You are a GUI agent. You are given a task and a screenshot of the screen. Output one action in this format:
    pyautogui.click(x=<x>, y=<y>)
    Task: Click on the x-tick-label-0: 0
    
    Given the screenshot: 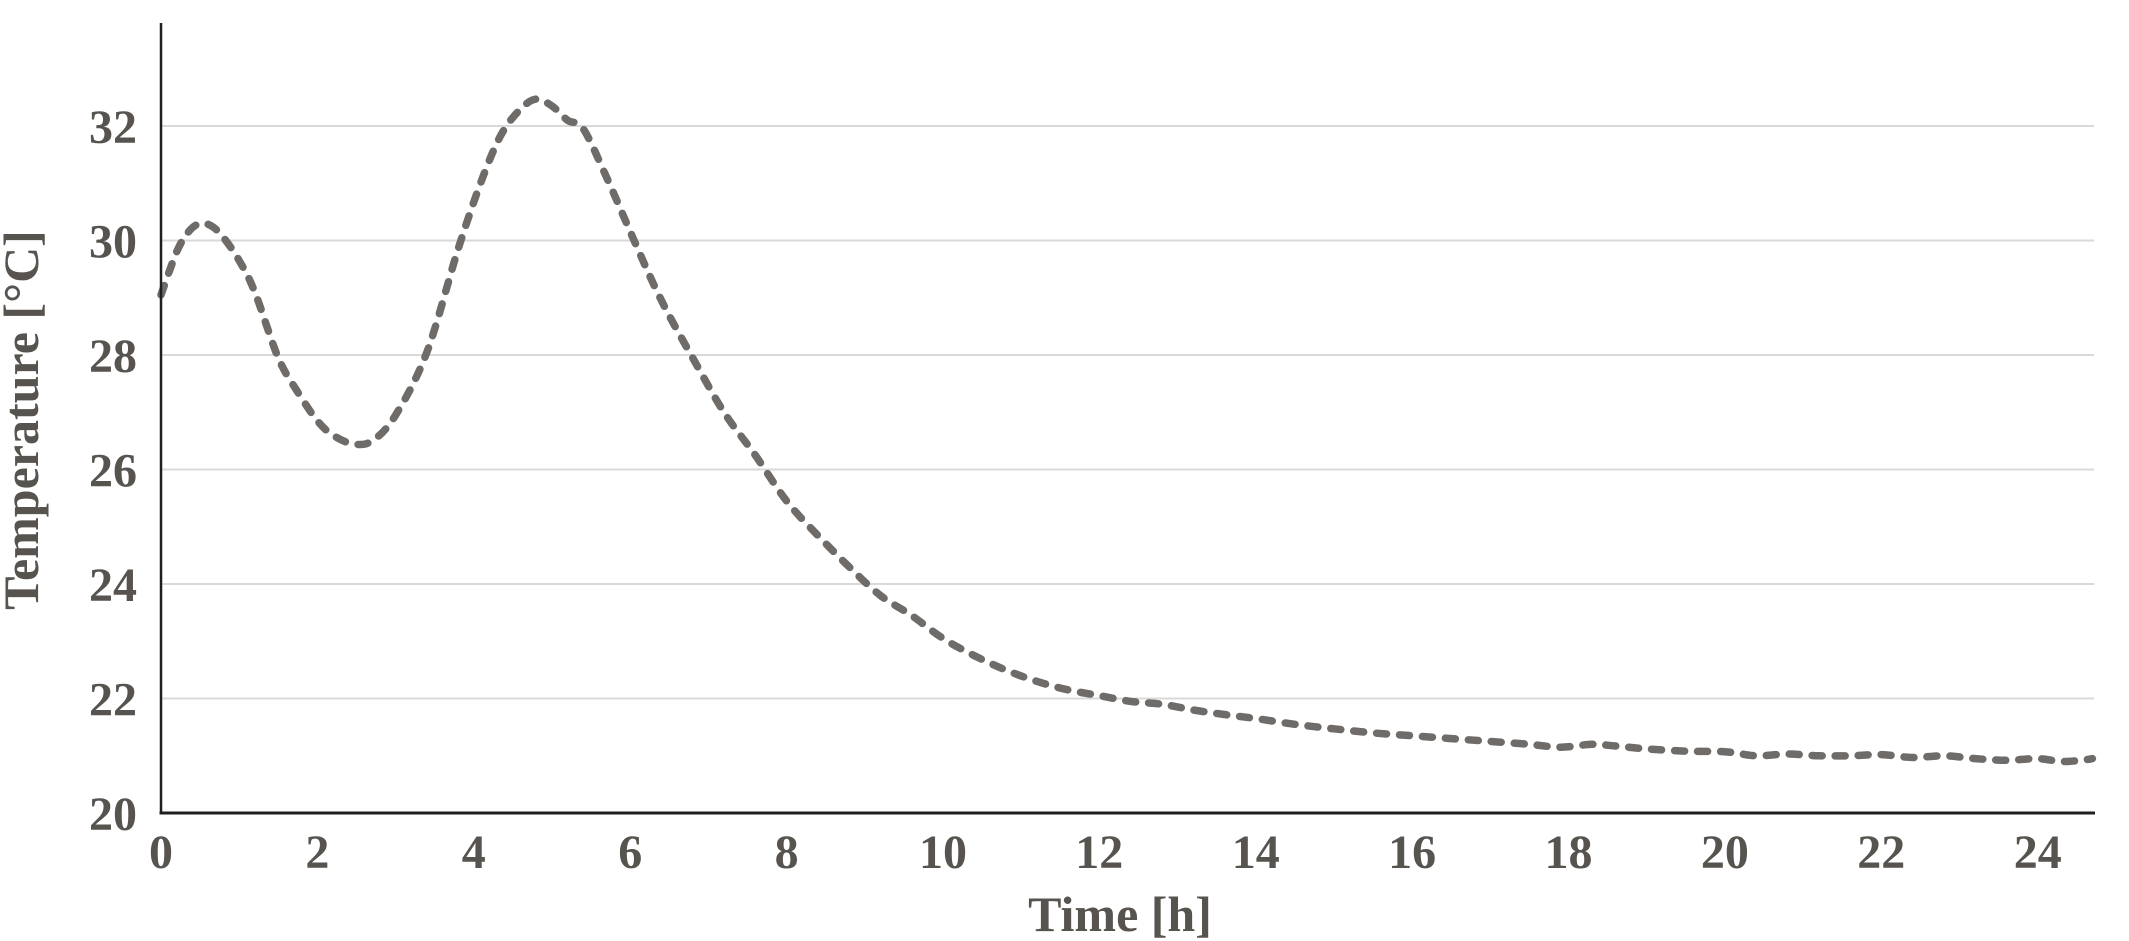 What is the action you would take?
    pyautogui.click(x=161, y=852)
    